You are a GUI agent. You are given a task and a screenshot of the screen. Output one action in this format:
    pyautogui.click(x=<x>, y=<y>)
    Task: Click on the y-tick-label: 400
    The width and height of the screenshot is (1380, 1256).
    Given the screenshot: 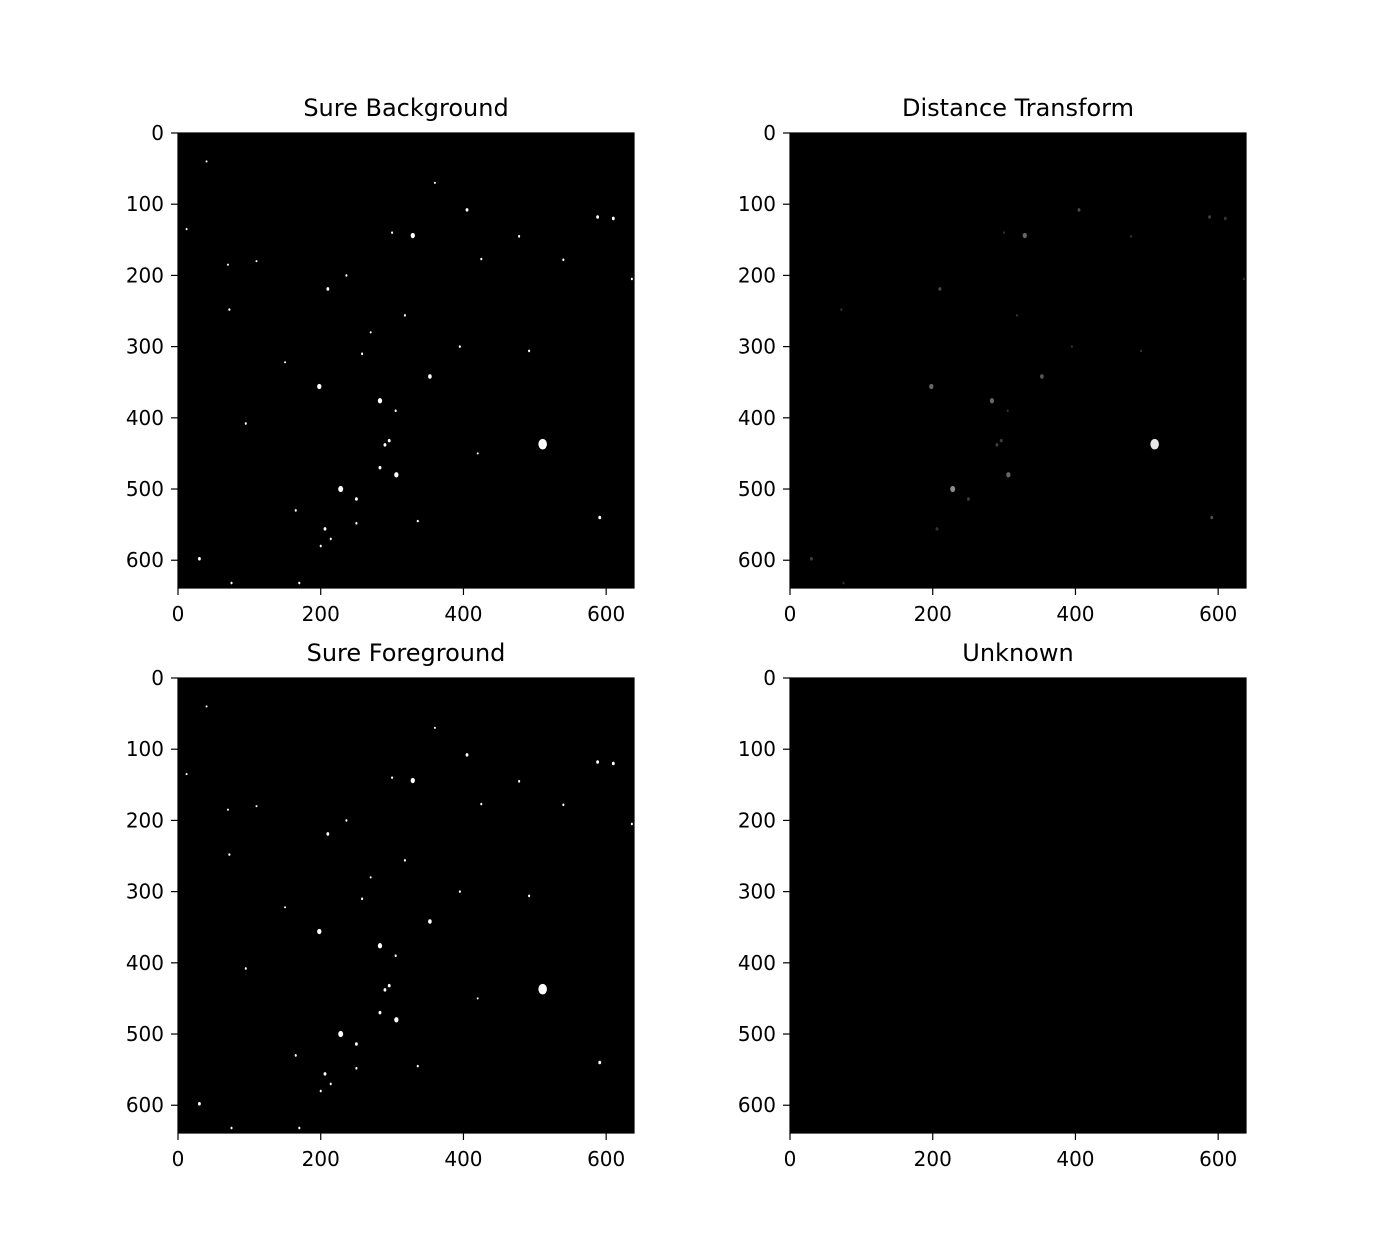 What is the action you would take?
    pyautogui.click(x=757, y=418)
    